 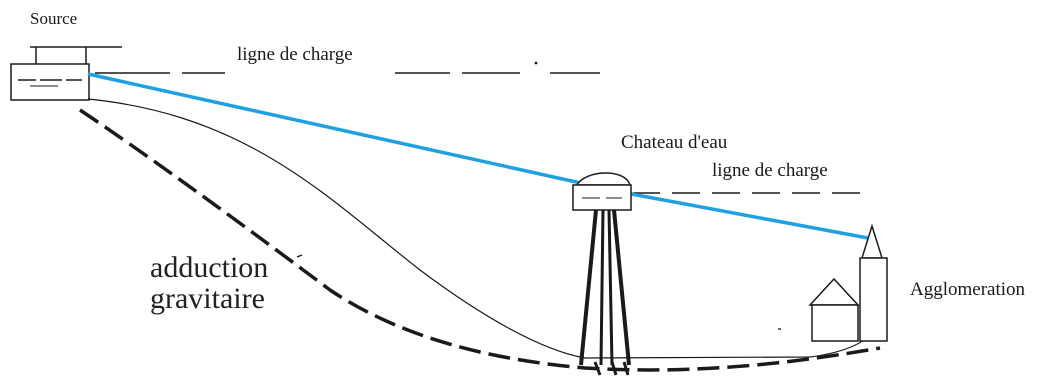 What do you see at coordinates (207, 298) in the screenshot?
I see `gravitaire-label: gravitaire` at bounding box center [207, 298].